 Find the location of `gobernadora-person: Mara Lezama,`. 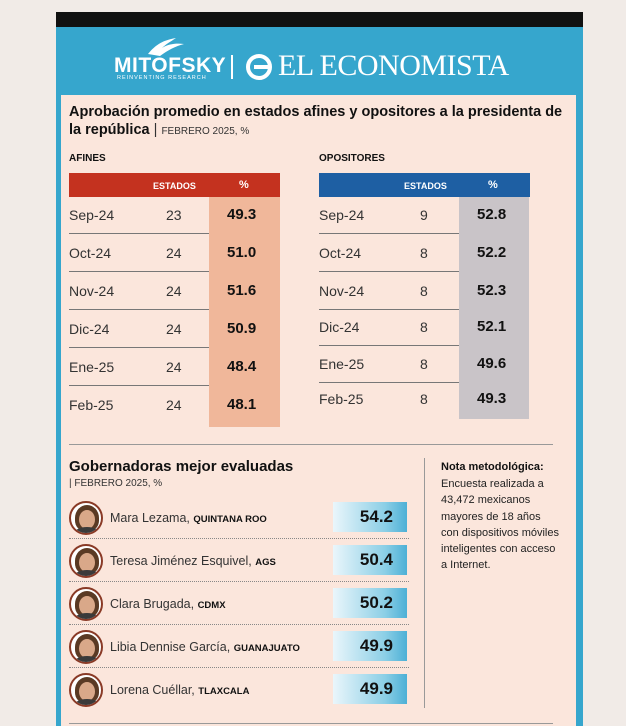

gobernadora-person: Mara Lezama, is located at coordinates (150, 518).